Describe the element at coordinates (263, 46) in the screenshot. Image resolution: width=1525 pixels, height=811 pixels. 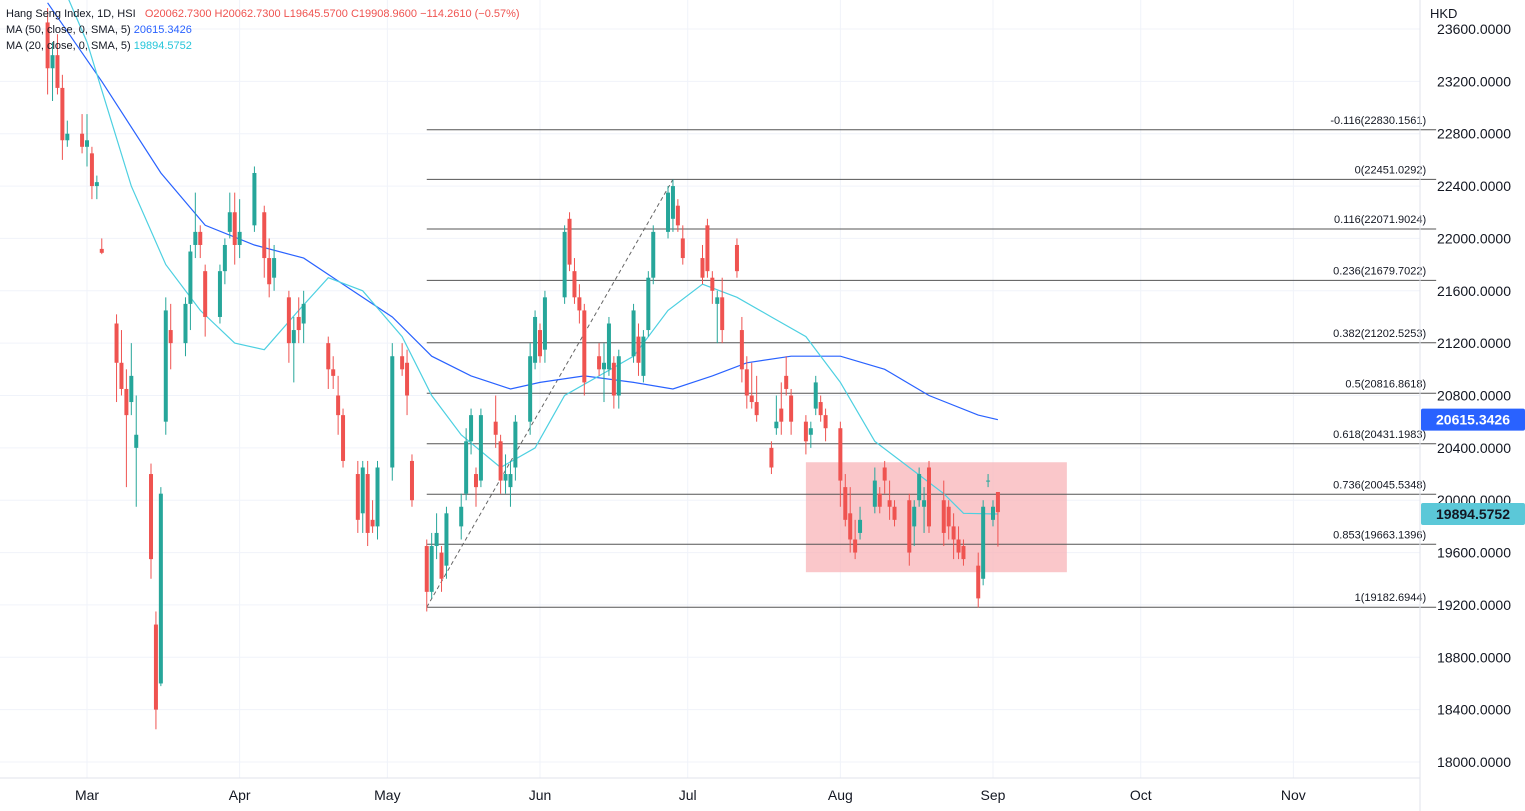
I see `legend-ma20-row: MA (20, close, 0, SMA, 5) 19894.5752` at that location.